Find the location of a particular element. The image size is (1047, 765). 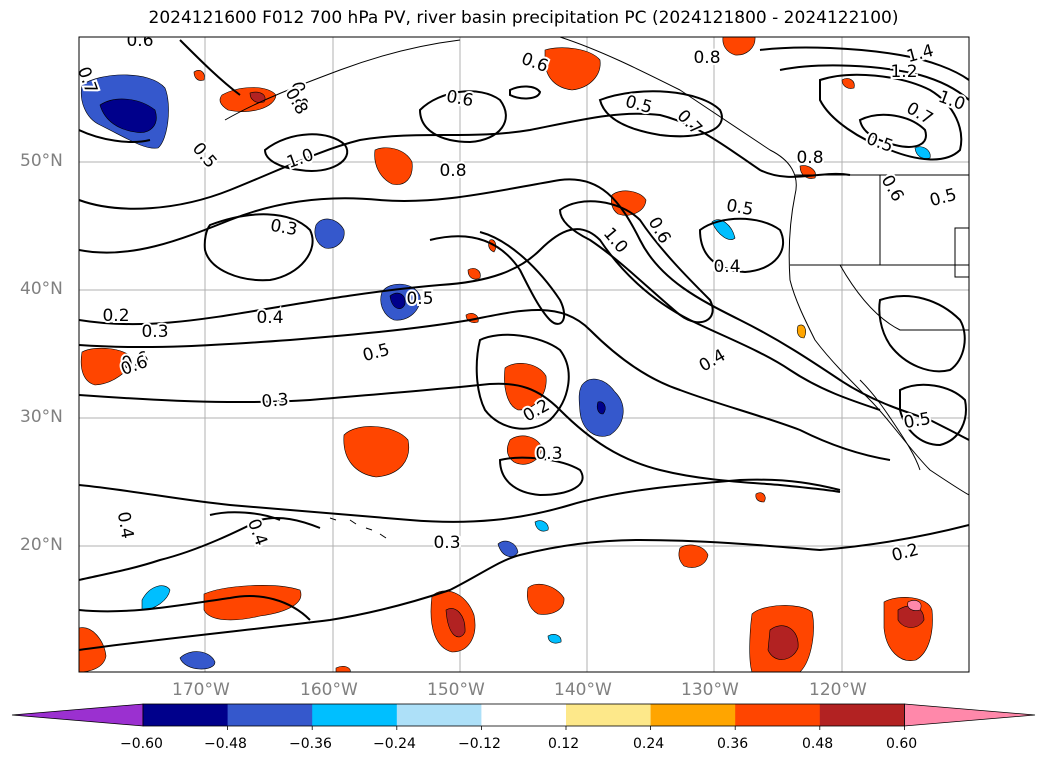

colorbar-tick-label: −0.24 is located at coordinates (394, 744).